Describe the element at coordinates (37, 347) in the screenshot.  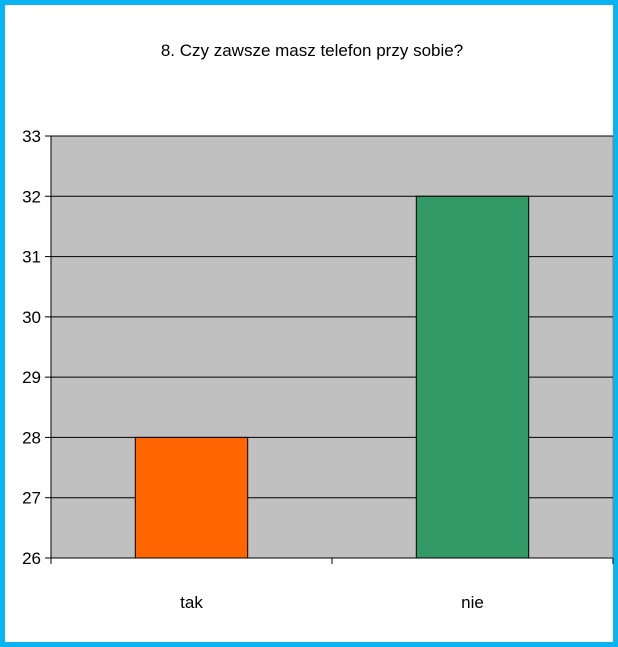
I see `y-axis: 26 27 28 29 30 31 32 33` at that location.